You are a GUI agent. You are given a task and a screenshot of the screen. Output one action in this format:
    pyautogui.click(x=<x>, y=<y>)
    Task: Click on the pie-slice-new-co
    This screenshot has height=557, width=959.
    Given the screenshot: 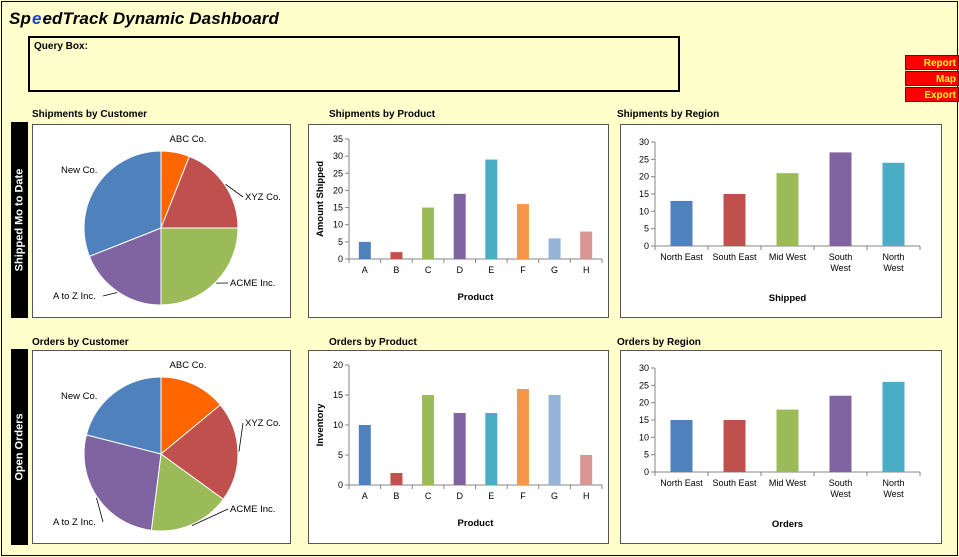 What is the action you would take?
    pyautogui.click(x=122, y=203)
    